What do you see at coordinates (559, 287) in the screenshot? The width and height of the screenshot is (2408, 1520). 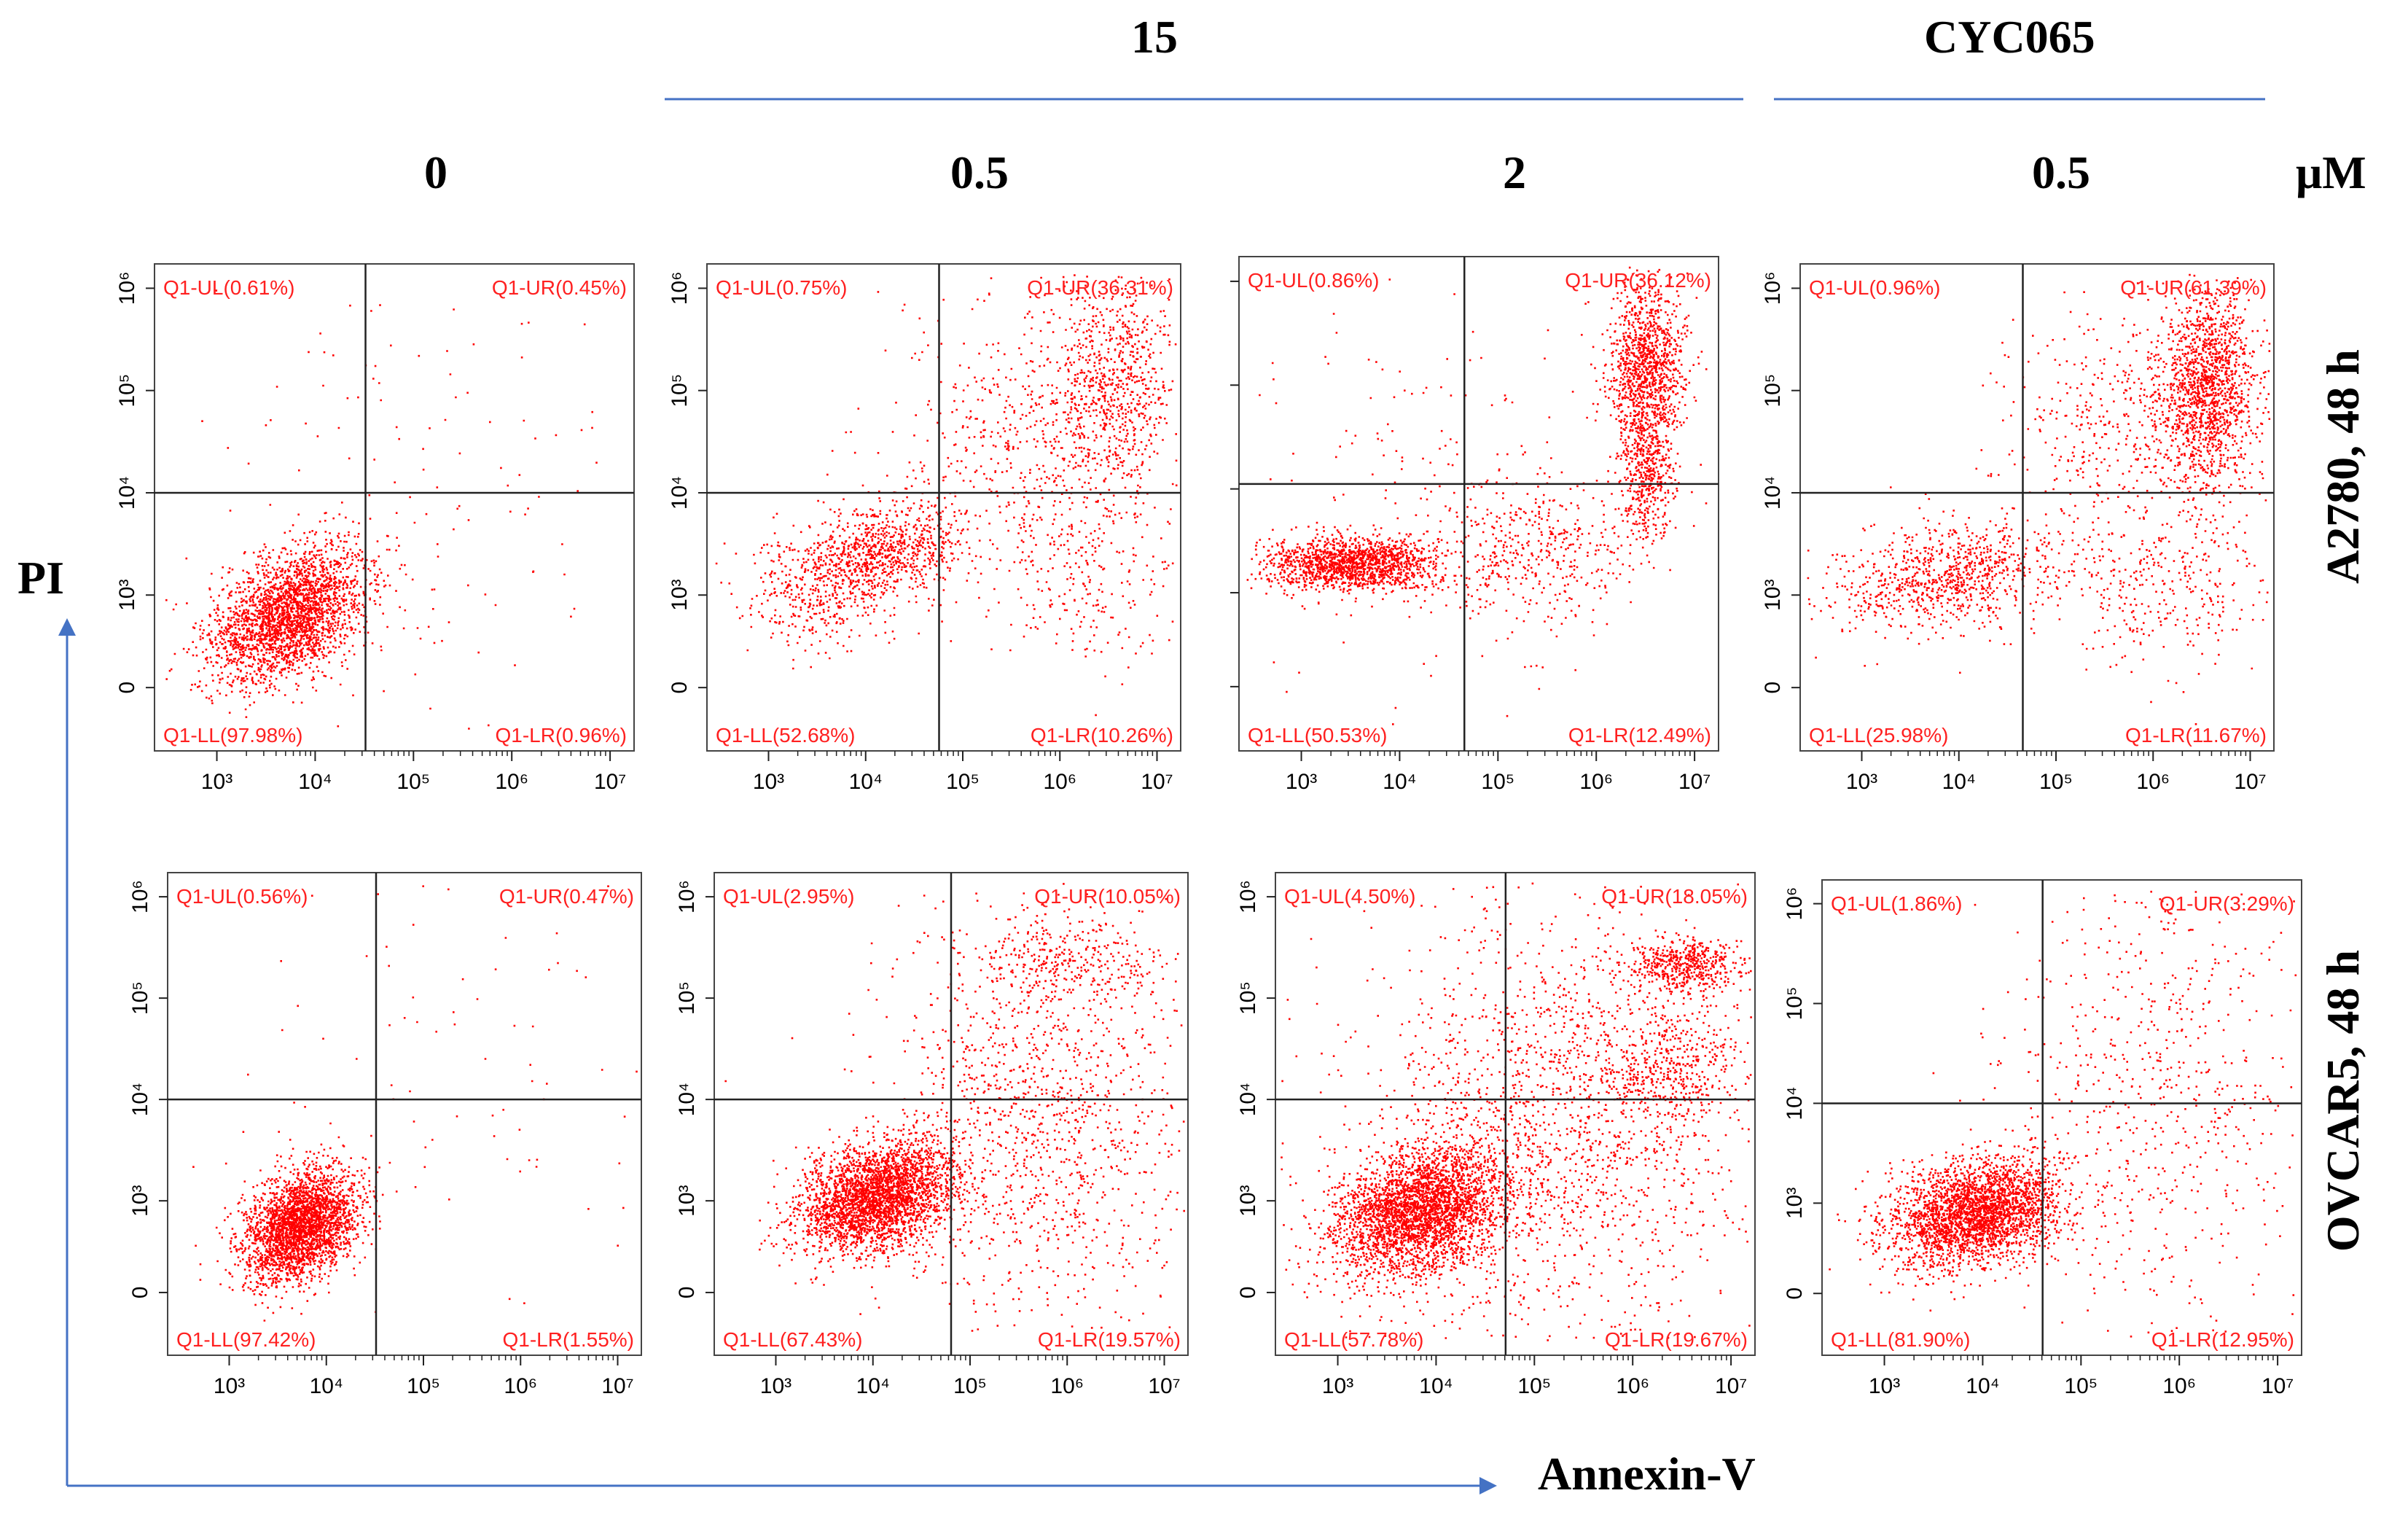 I see `quadrant-label-ur: Q1-UR(0.45%)` at bounding box center [559, 287].